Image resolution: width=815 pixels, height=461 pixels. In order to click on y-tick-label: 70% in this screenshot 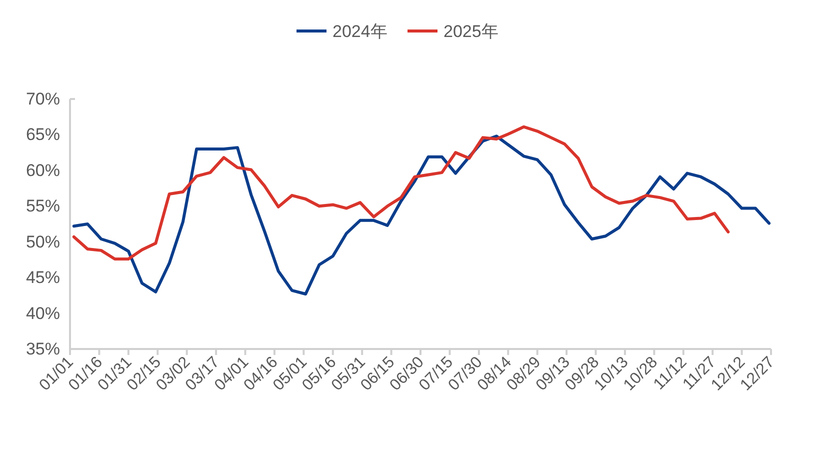, I will do `click(43, 99)`.